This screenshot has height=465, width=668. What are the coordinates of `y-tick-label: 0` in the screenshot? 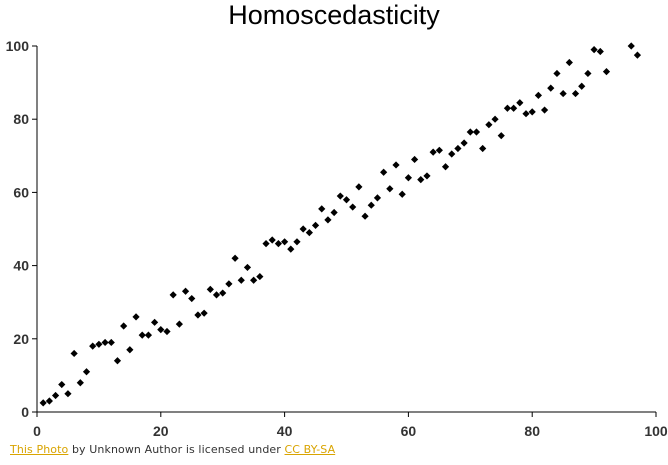 It's located at (25, 412).